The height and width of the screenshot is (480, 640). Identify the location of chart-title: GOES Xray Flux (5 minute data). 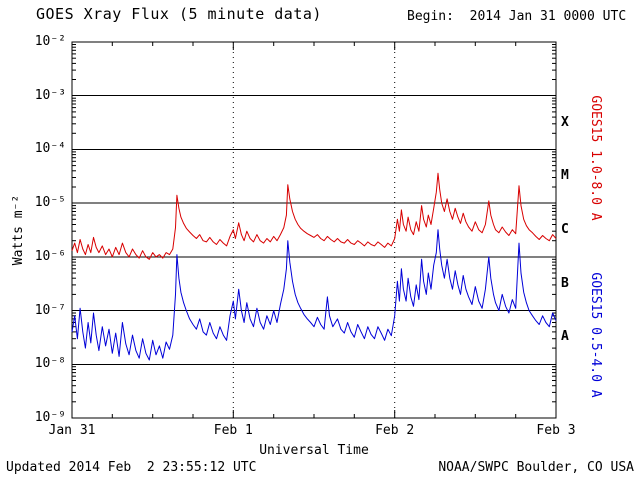
(179, 14).